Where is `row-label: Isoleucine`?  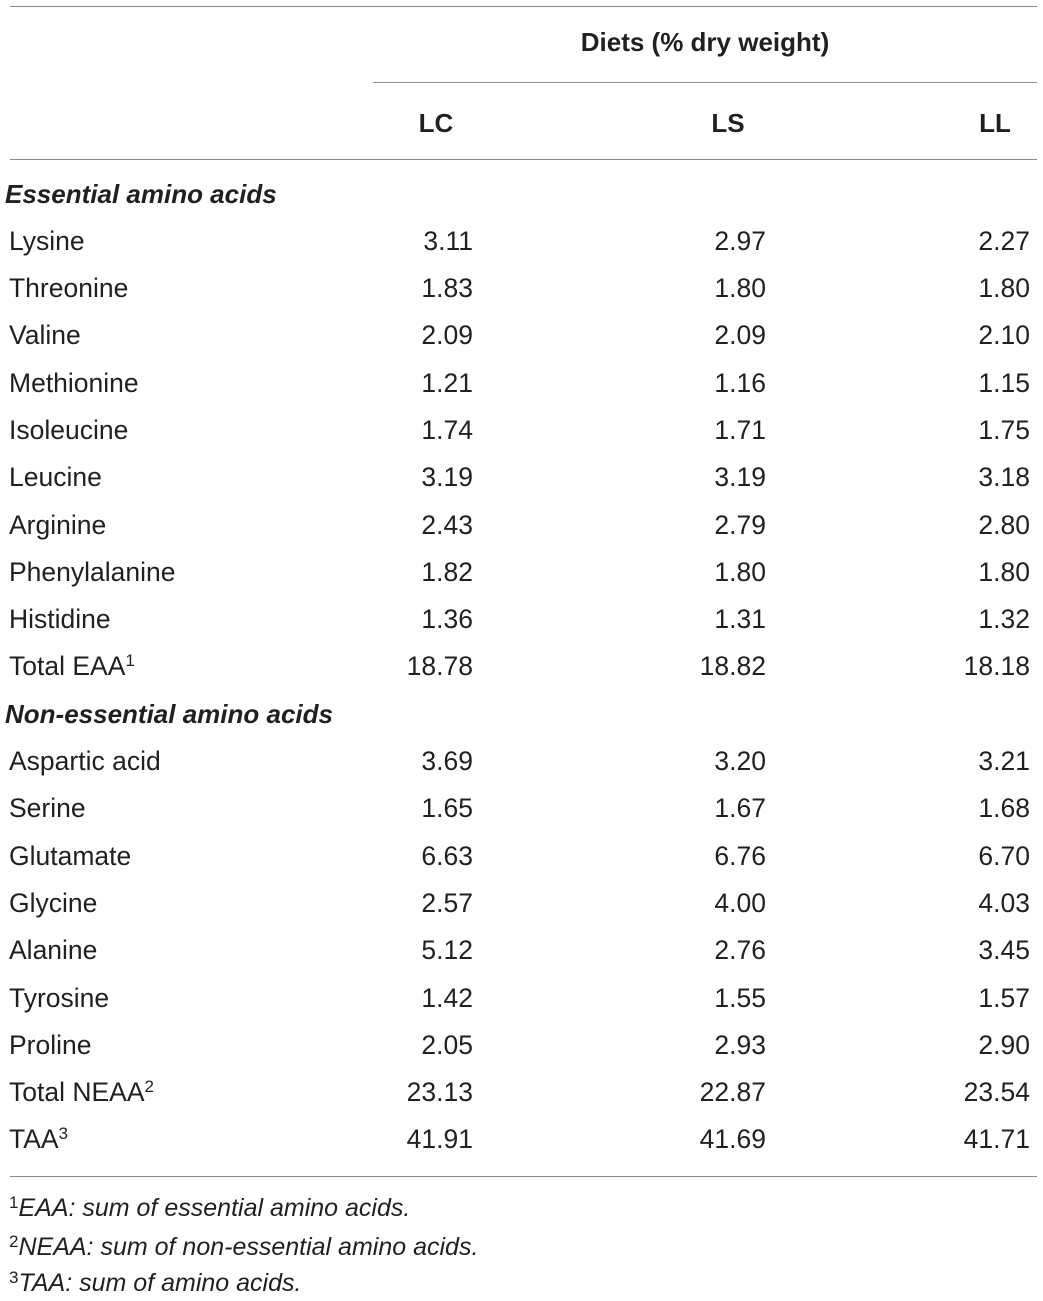 row-label: Isoleucine is located at coordinates (69, 430).